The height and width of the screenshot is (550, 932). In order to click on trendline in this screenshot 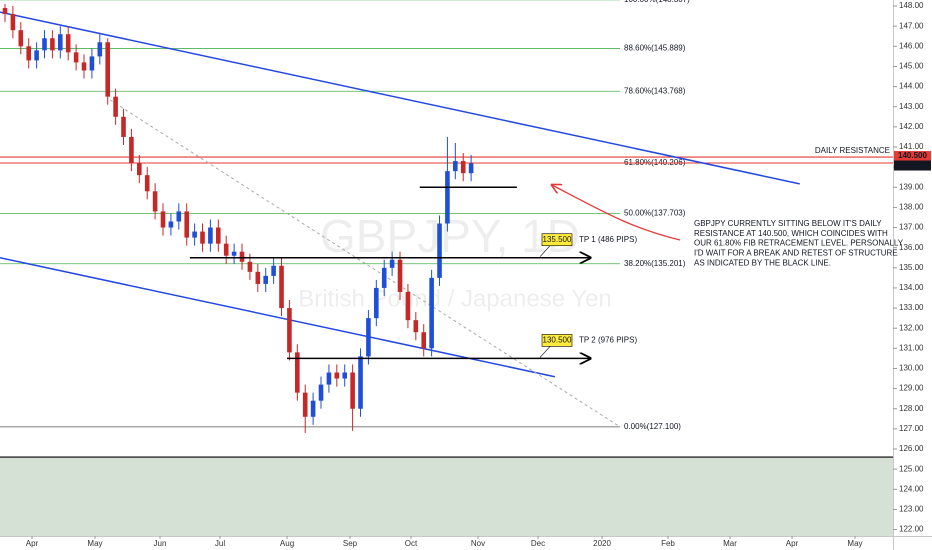, I will do `click(278, 317)`.